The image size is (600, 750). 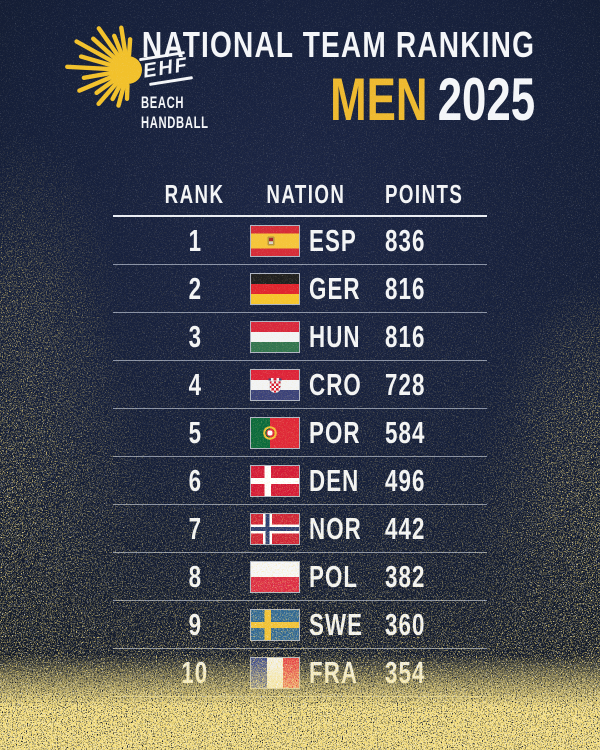 I want to click on nation-code: CRO, so click(x=335, y=384).